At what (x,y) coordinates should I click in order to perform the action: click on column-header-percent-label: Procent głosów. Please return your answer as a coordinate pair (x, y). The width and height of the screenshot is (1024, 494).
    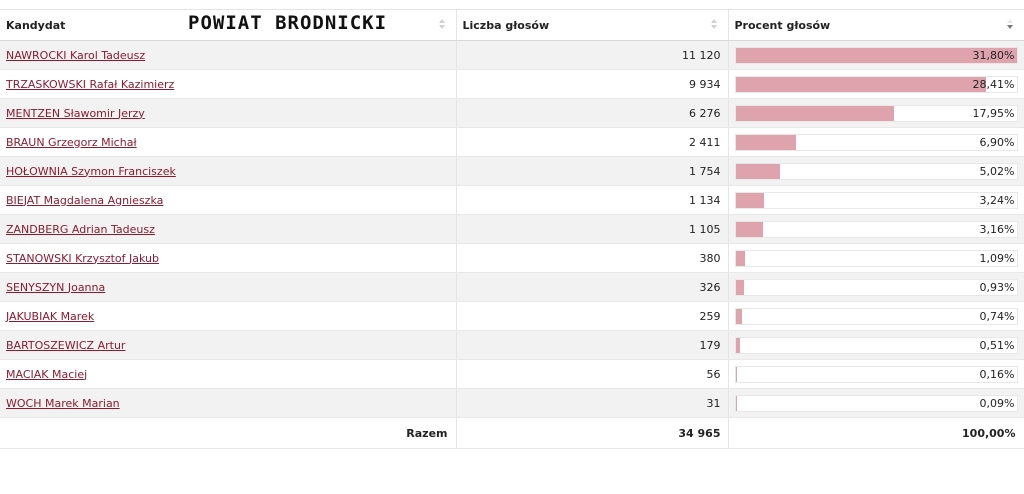
    Looking at the image, I should click on (782, 25).